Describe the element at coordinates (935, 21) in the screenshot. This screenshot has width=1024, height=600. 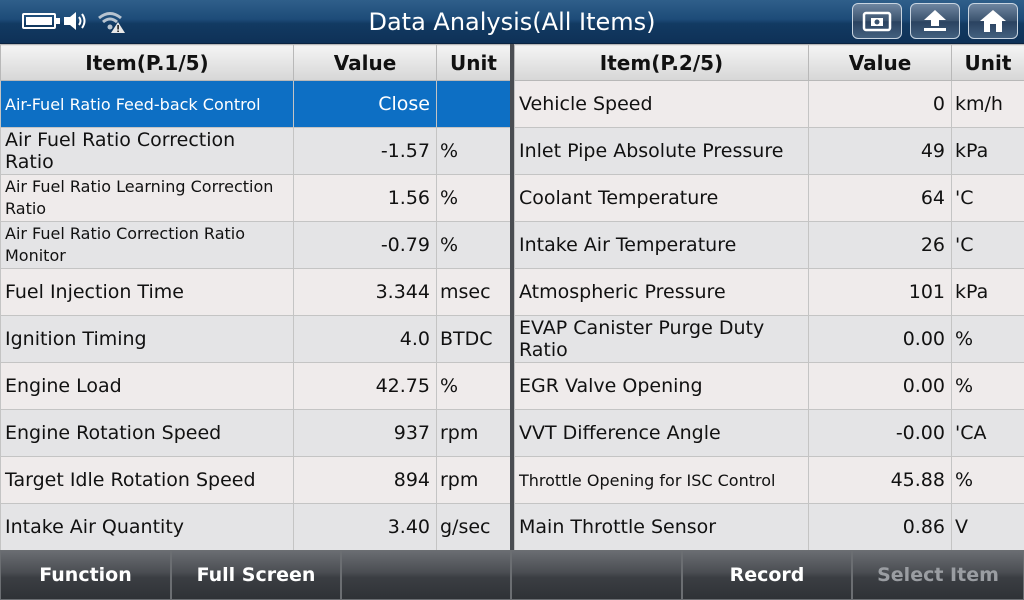
I see `back-button` at that location.